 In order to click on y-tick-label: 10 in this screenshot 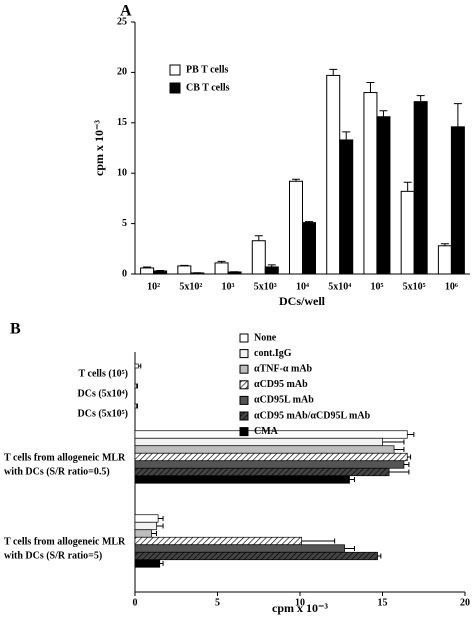, I will do `click(122, 172)`.